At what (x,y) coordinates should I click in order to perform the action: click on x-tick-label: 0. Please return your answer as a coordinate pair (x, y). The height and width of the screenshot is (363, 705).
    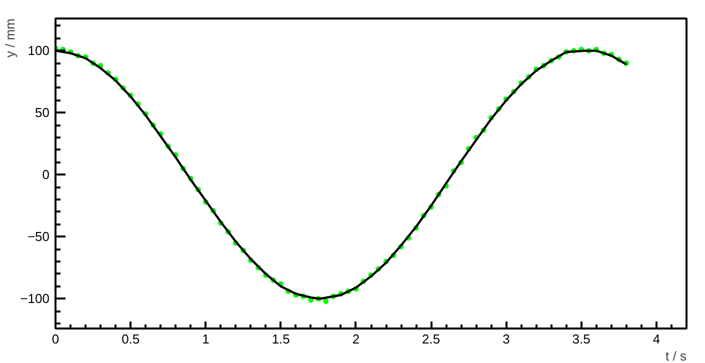
    Looking at the image, I should click on (56, 339).